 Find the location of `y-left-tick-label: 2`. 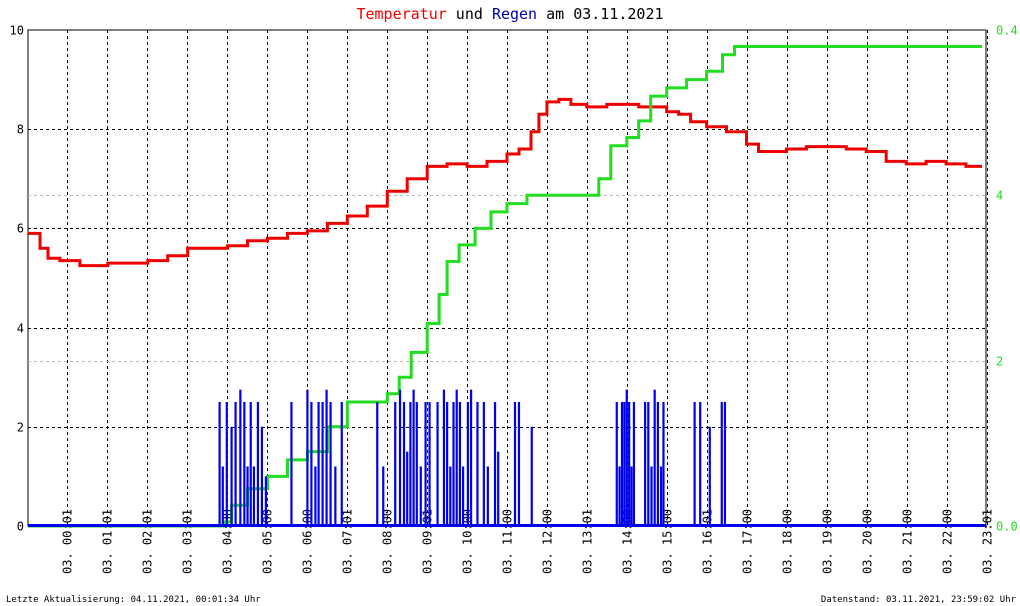

y-left-tick-label: 2 is located at coordinates (20, 428).